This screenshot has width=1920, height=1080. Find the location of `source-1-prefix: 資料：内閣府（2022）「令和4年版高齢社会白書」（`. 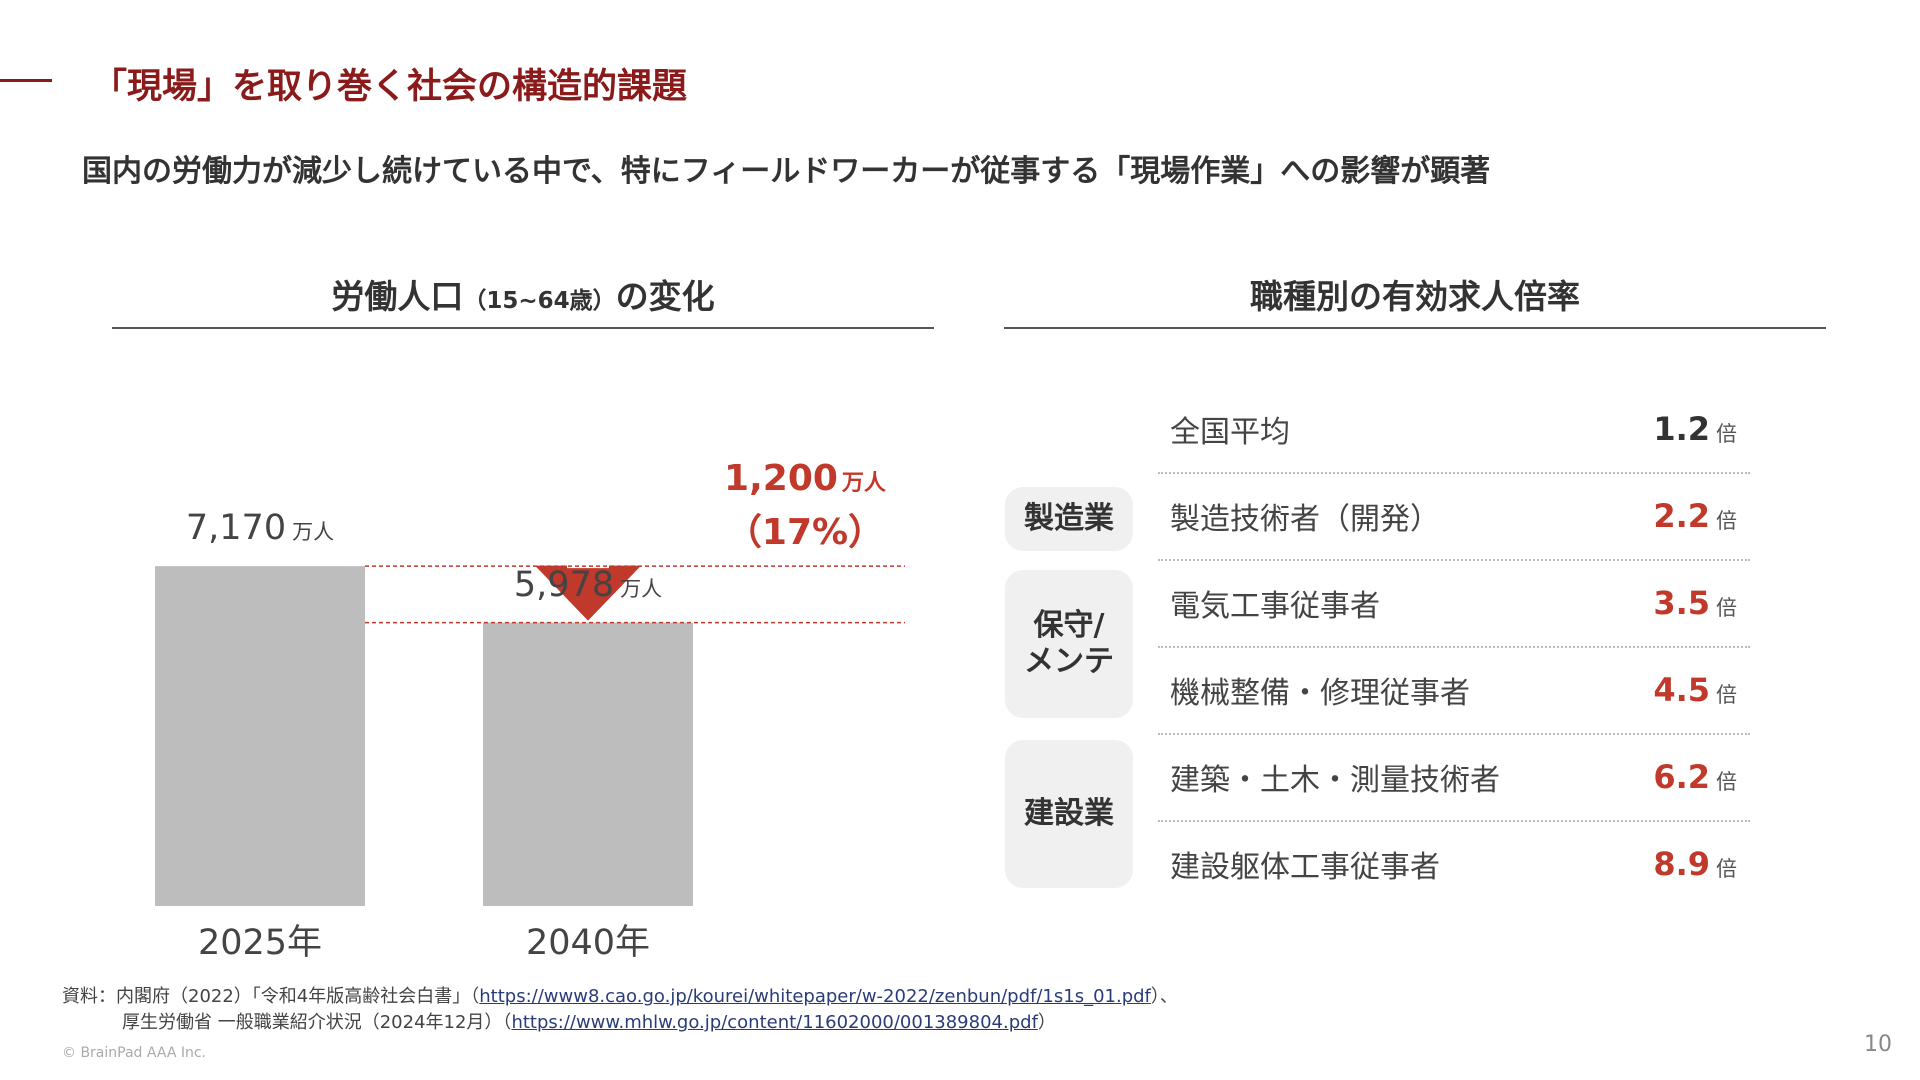

source-1-prefix: 資料：内閣府（2022）「令和4年版高齢社会白書」（ is located at coordinates (271, 996).